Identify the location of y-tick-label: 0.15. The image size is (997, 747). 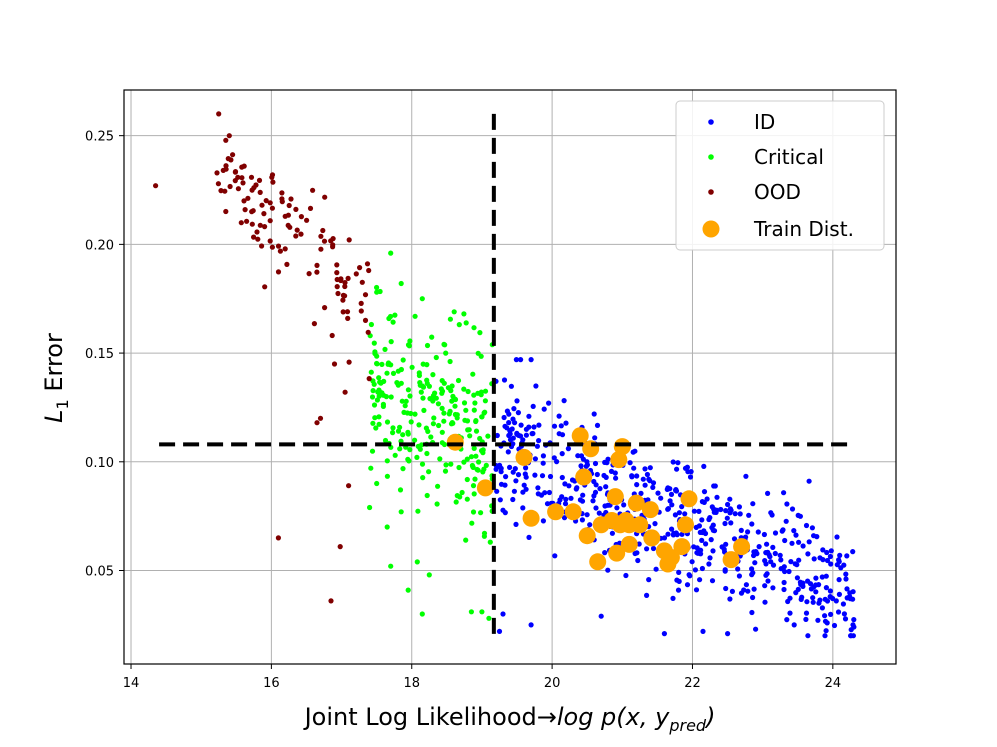
(99, 354).